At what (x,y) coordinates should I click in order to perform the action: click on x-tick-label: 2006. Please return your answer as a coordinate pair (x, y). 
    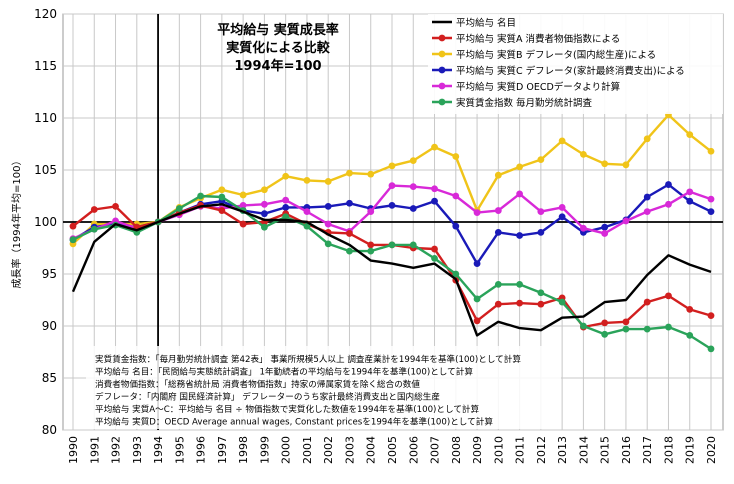
    Looking at the image, I should click on (413, 450).